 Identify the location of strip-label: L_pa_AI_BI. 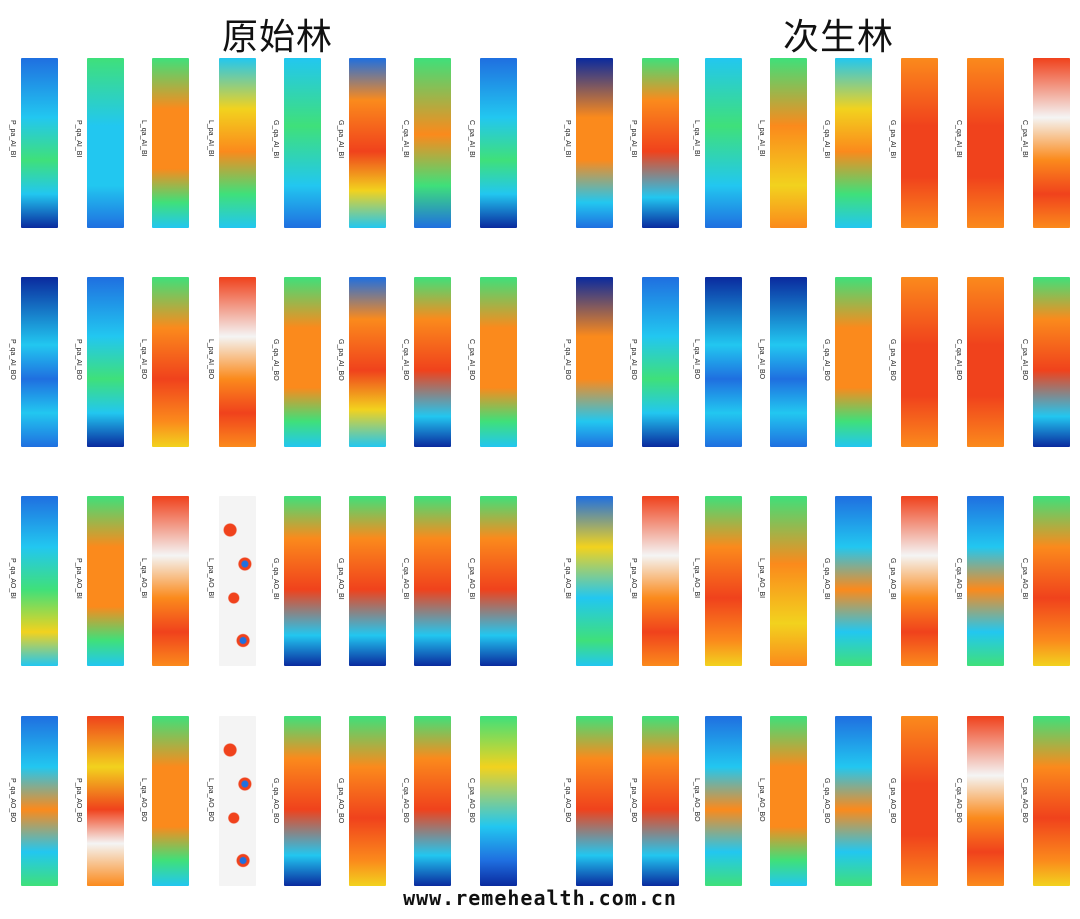
(761, 138).